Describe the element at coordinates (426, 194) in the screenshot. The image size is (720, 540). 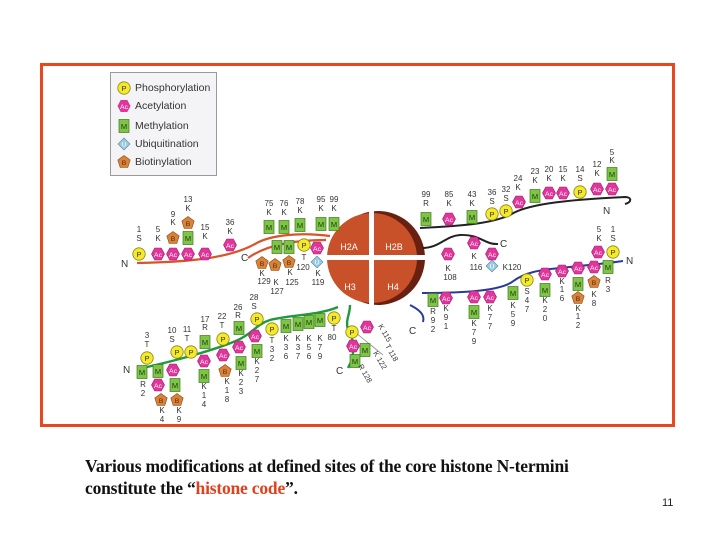
I see `svg-text: 99` at that location.